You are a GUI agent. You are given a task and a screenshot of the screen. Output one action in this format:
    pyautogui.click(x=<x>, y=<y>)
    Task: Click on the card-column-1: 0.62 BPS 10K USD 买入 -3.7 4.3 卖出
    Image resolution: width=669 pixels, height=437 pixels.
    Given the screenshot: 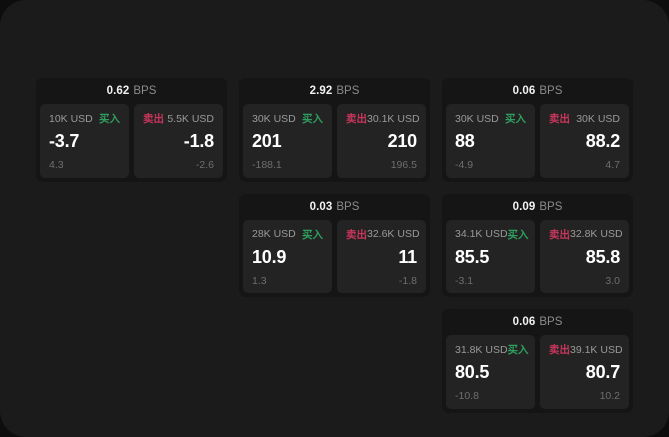 What is the action you would take?
    pyautogui.click(x=131, y=130)
    